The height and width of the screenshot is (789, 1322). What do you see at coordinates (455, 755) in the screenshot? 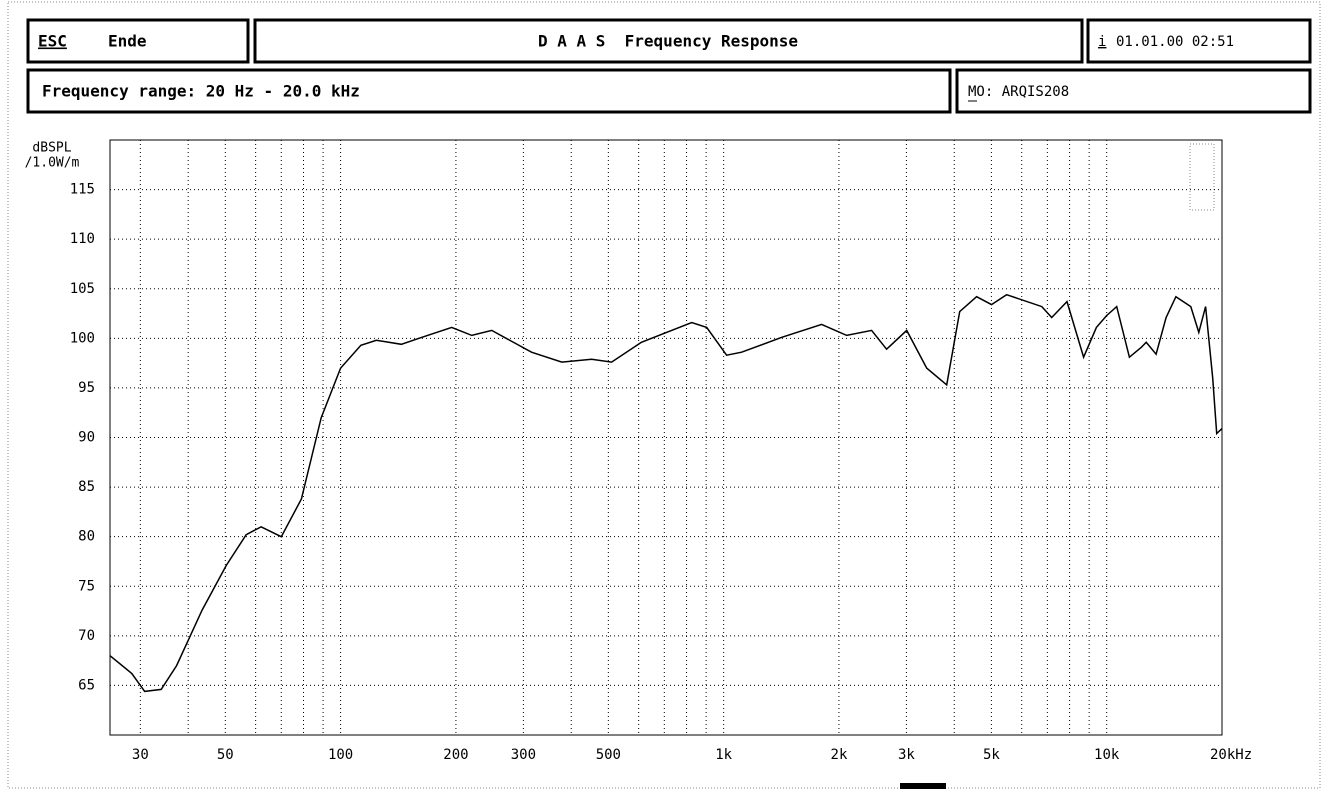
I see `x-tick-label: 200` at bounding box center [455, 755].